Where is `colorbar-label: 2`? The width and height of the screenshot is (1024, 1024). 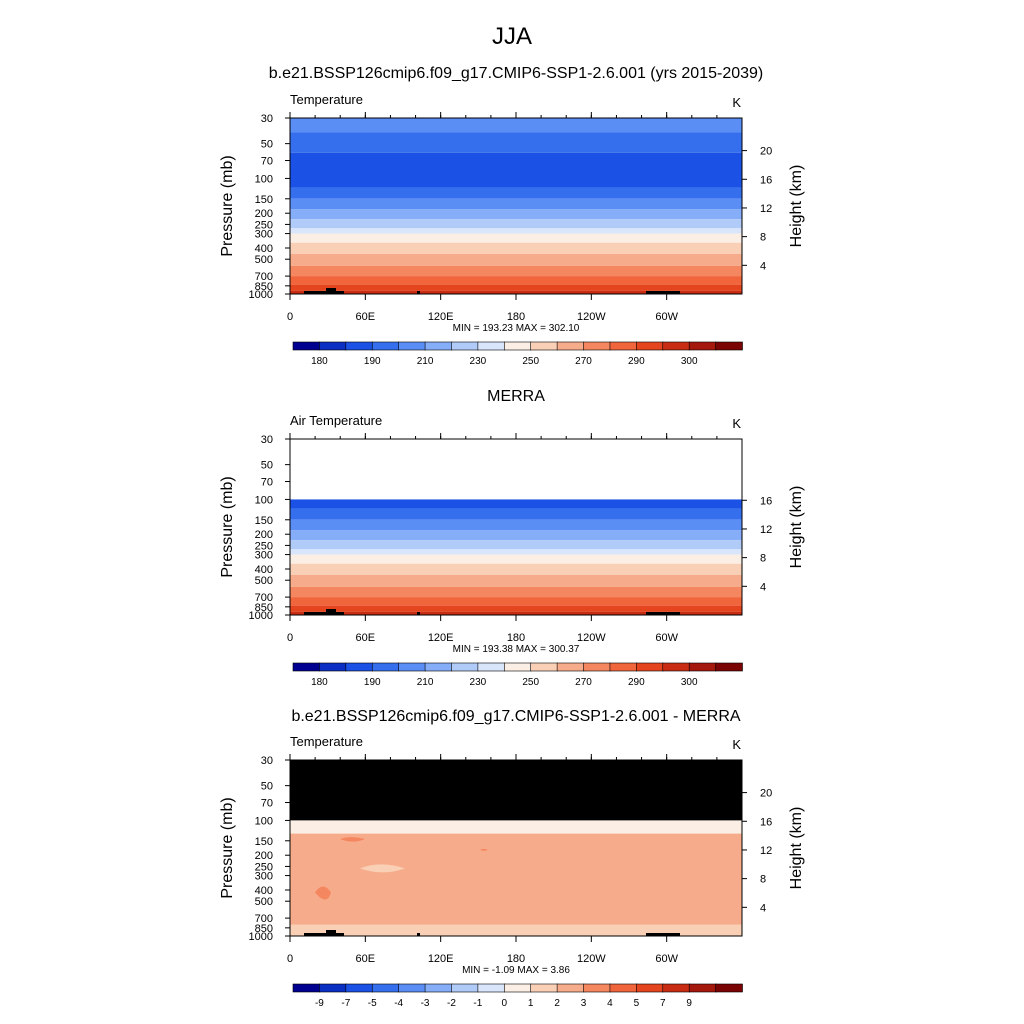 colorbar-label: 2 is located at coordinates (557, 1003).